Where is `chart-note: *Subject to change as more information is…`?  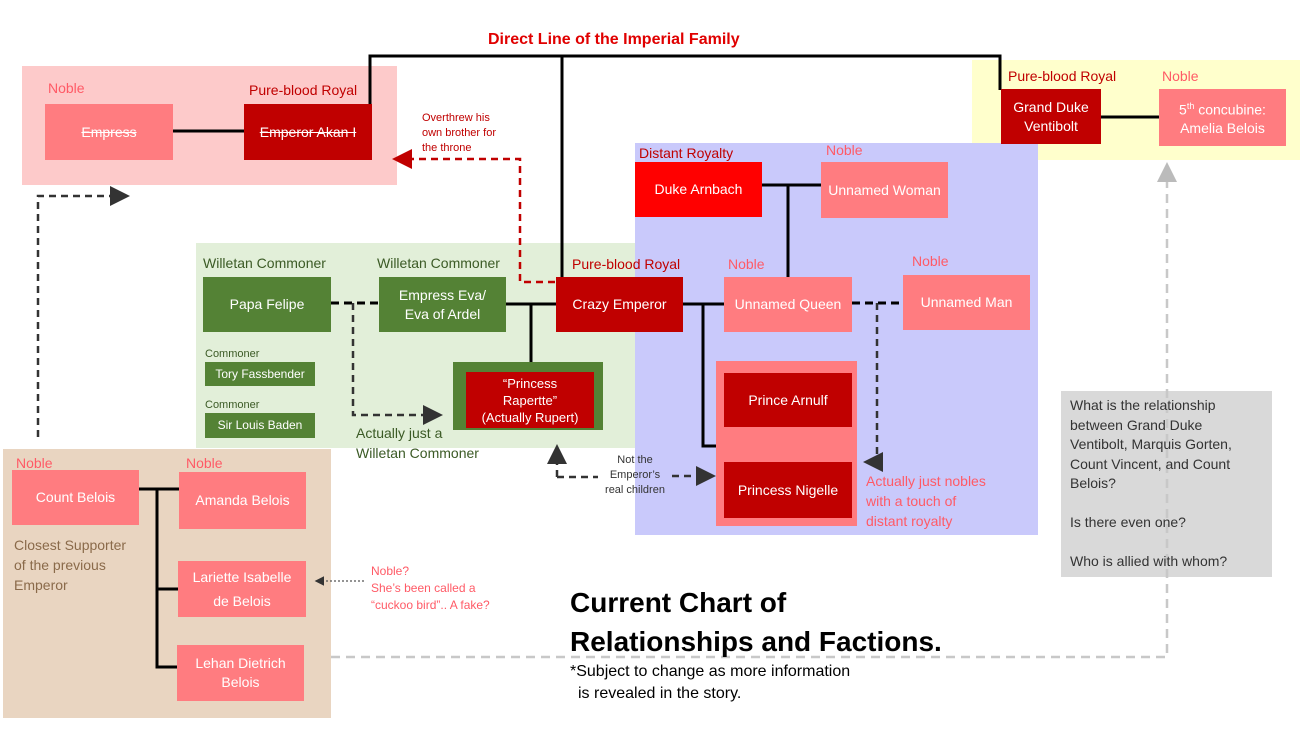 chart-note: *Subject to change as more information is… is located at coordinates (710, 682).